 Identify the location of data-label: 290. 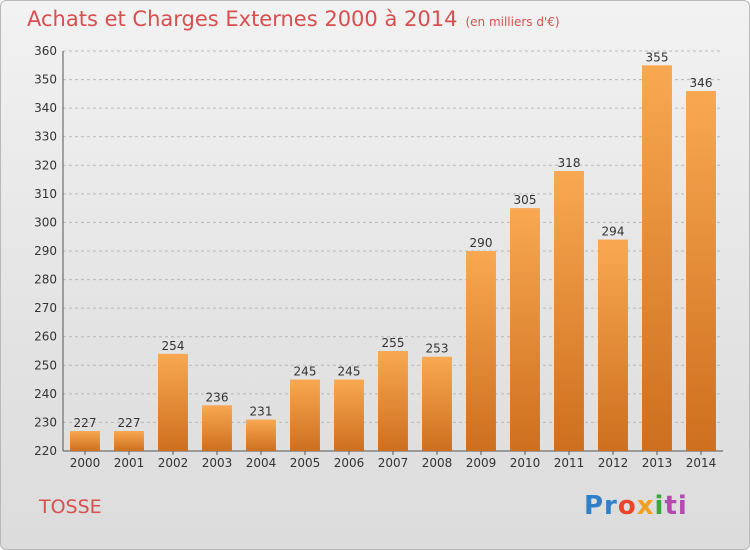
(481, 243).